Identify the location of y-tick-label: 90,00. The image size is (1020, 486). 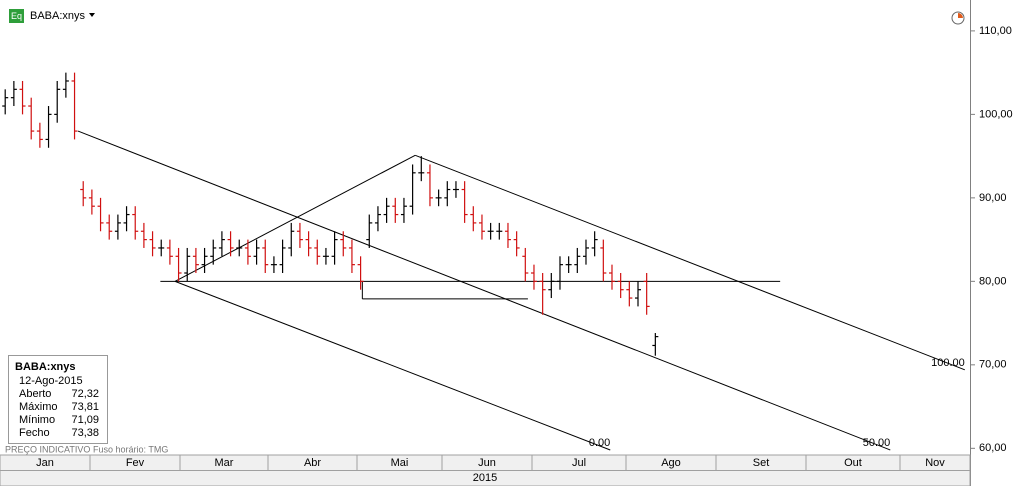
(993, 198).